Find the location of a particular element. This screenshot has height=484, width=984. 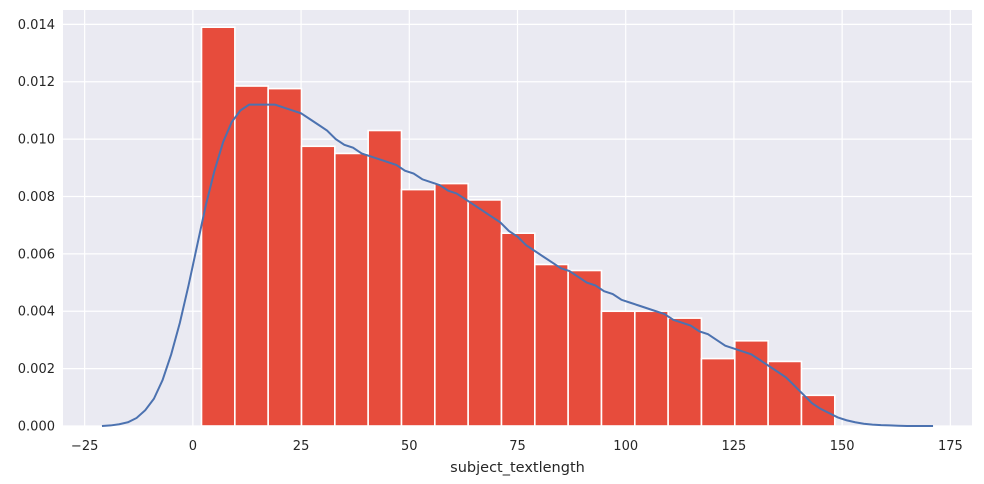

x-tick-label-8: 175 is located at coordinates (950, 446).